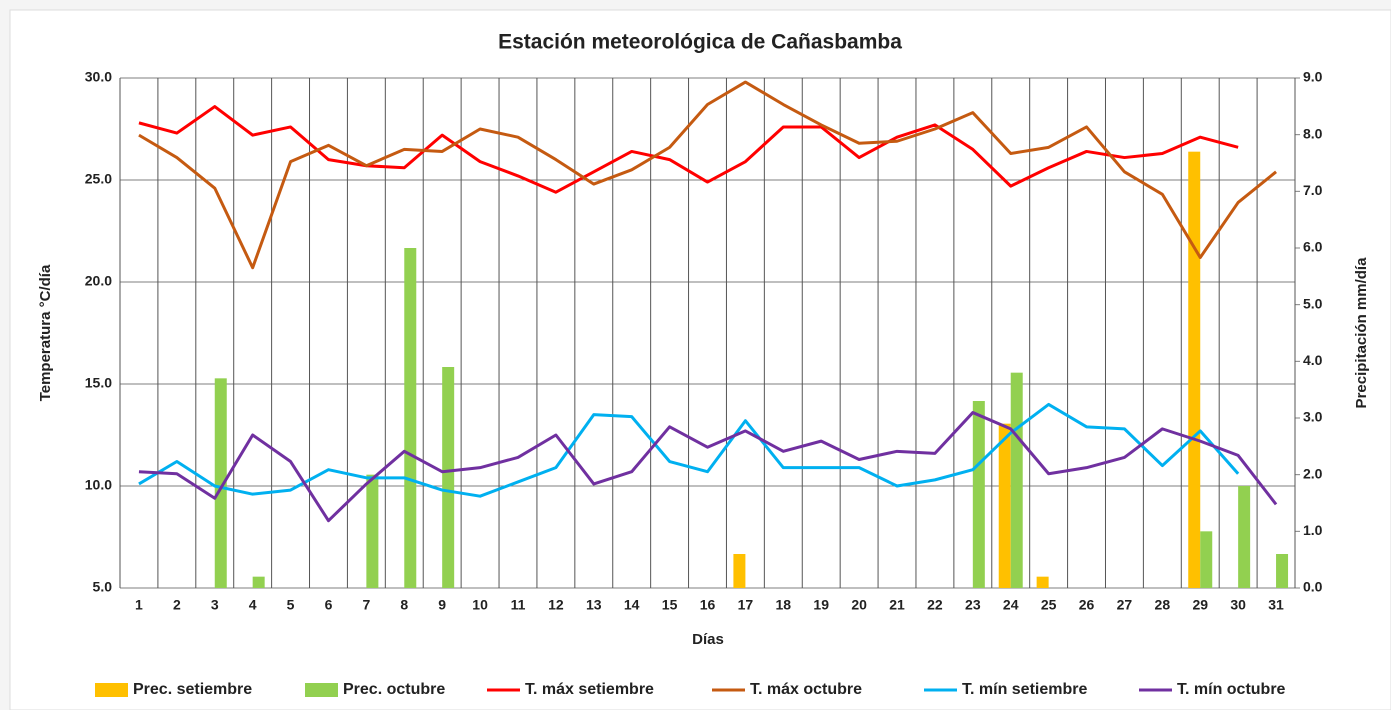 The height and width of the screenshot is (710, 1391). I want to click on x-tick-label: 11, so click(518, 605).